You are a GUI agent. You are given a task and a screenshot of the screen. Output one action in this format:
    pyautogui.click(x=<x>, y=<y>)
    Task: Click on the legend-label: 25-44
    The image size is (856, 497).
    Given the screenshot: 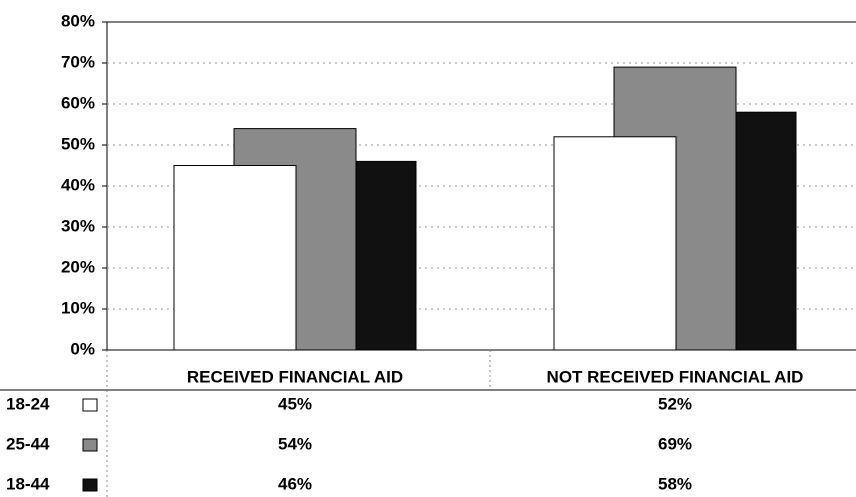 What is the action you would take?
    pyautogui.click(x=28, y=443)
    